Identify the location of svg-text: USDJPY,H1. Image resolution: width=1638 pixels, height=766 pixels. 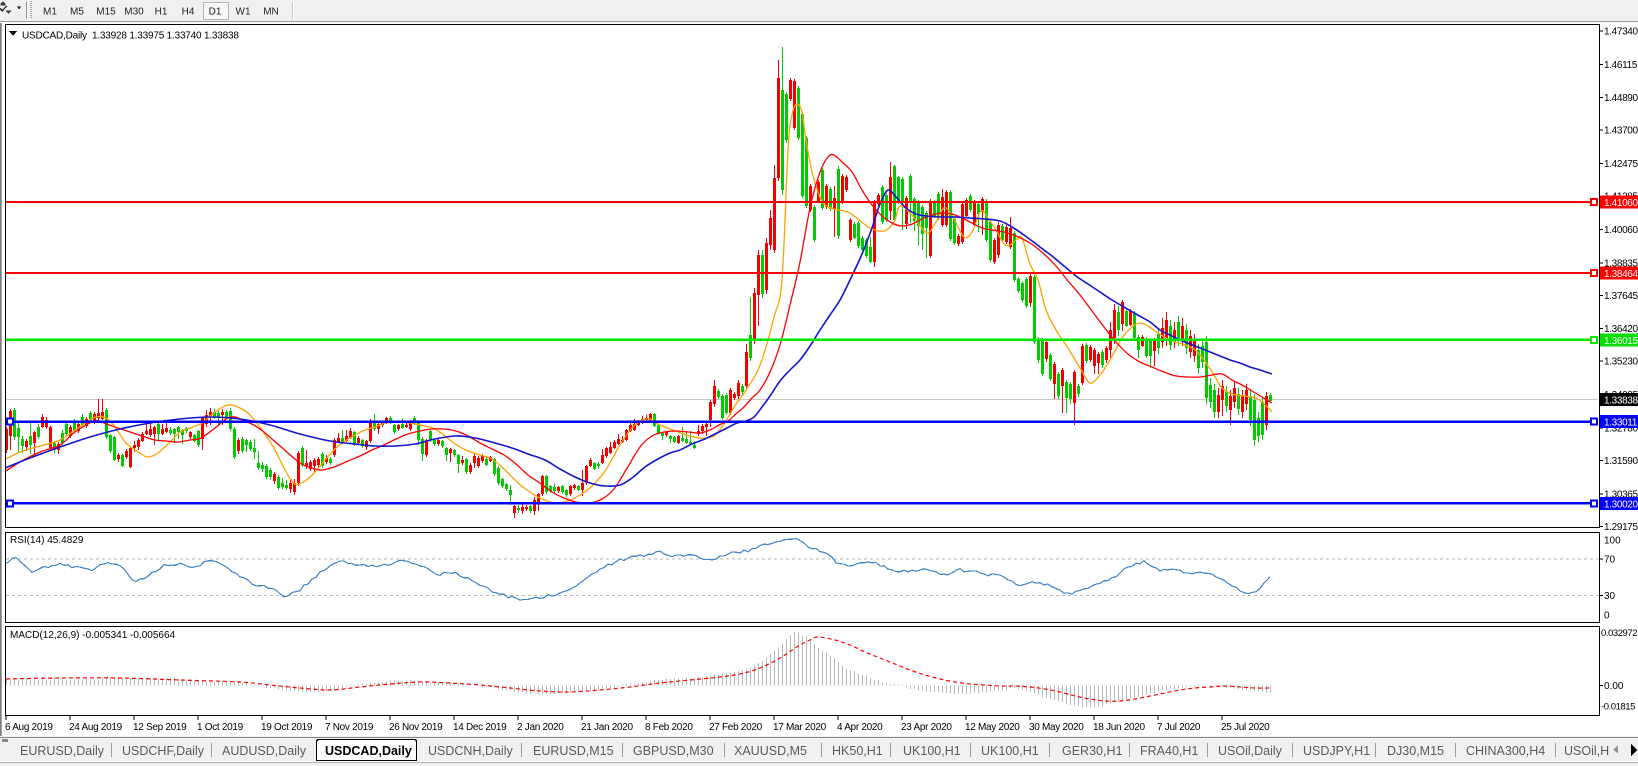
(1336, 751).